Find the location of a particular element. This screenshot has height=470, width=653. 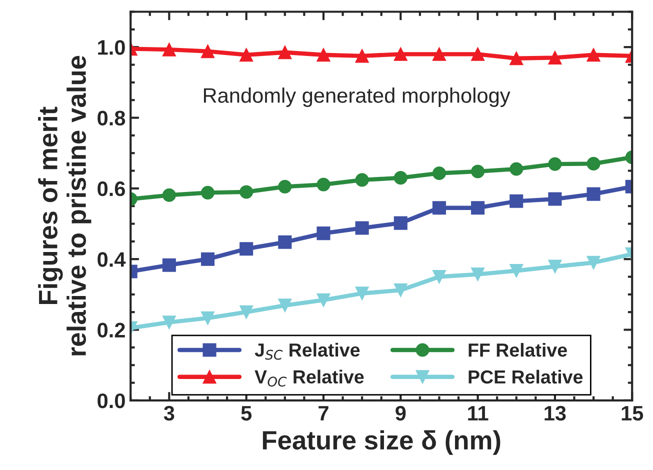

annotation: Randomly generated morphology is located at coordinates (357, 97).